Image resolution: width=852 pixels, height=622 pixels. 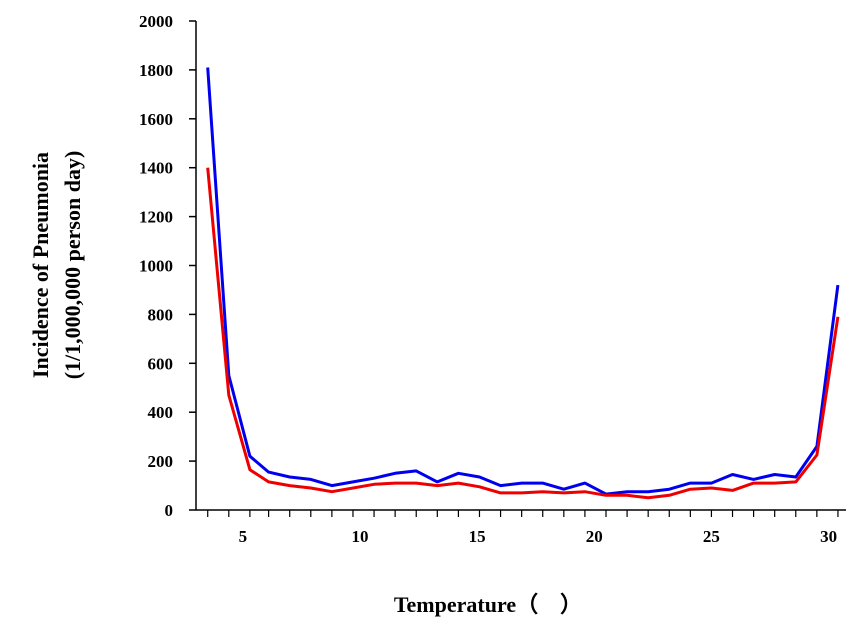 I want to click on y-axis-title-line-2: (1/1,000,000 person day), so click(x=72, y=265).